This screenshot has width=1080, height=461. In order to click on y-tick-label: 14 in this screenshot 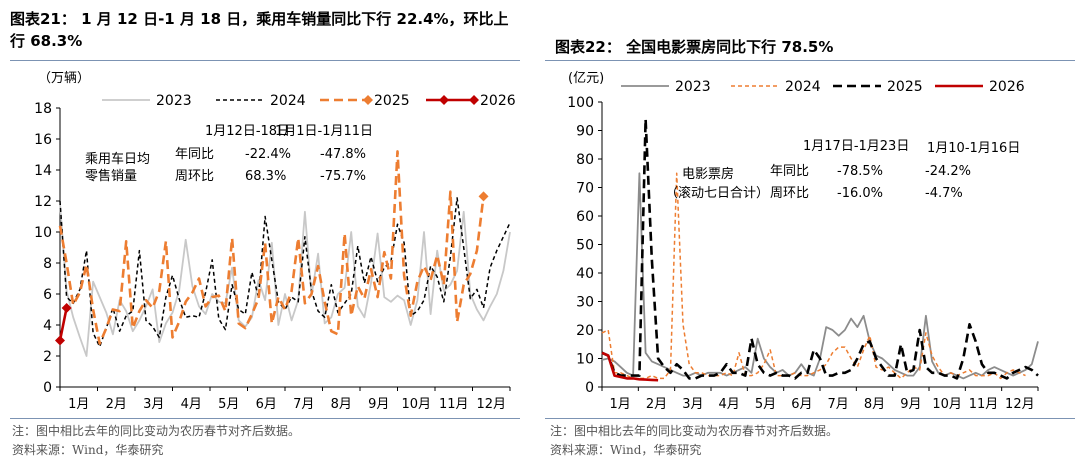, I will do `click(43, 171)`.